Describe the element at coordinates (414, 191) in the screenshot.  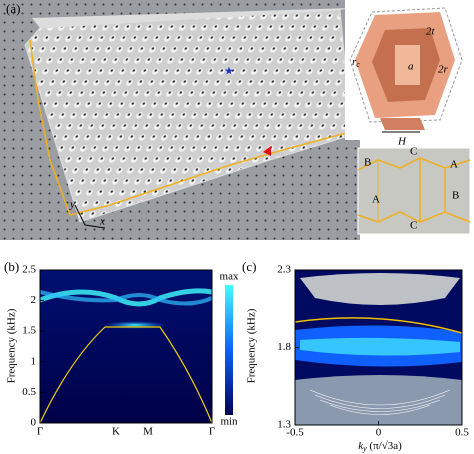
I see `inset-photo` at that location.